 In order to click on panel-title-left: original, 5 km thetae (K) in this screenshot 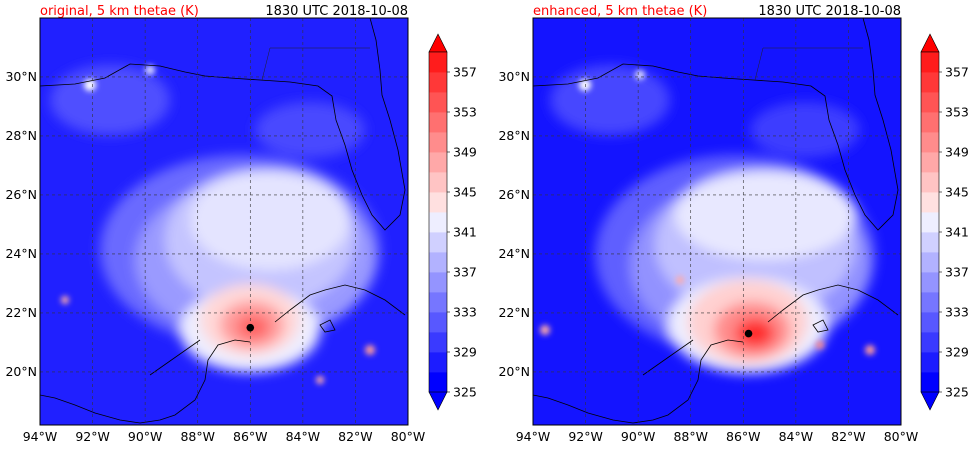, I will do `click(119, 11)`.